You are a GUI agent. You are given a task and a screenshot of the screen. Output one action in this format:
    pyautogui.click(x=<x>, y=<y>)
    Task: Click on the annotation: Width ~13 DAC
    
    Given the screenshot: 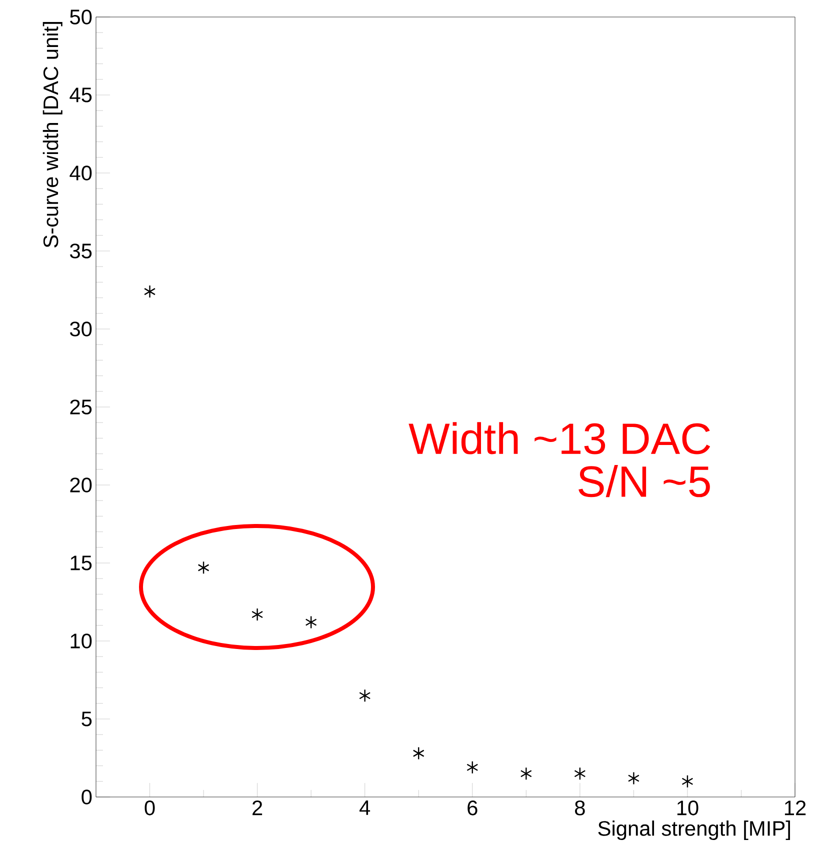 What is the action you would take?
    pyautogui.click(x=559, y=438)
    